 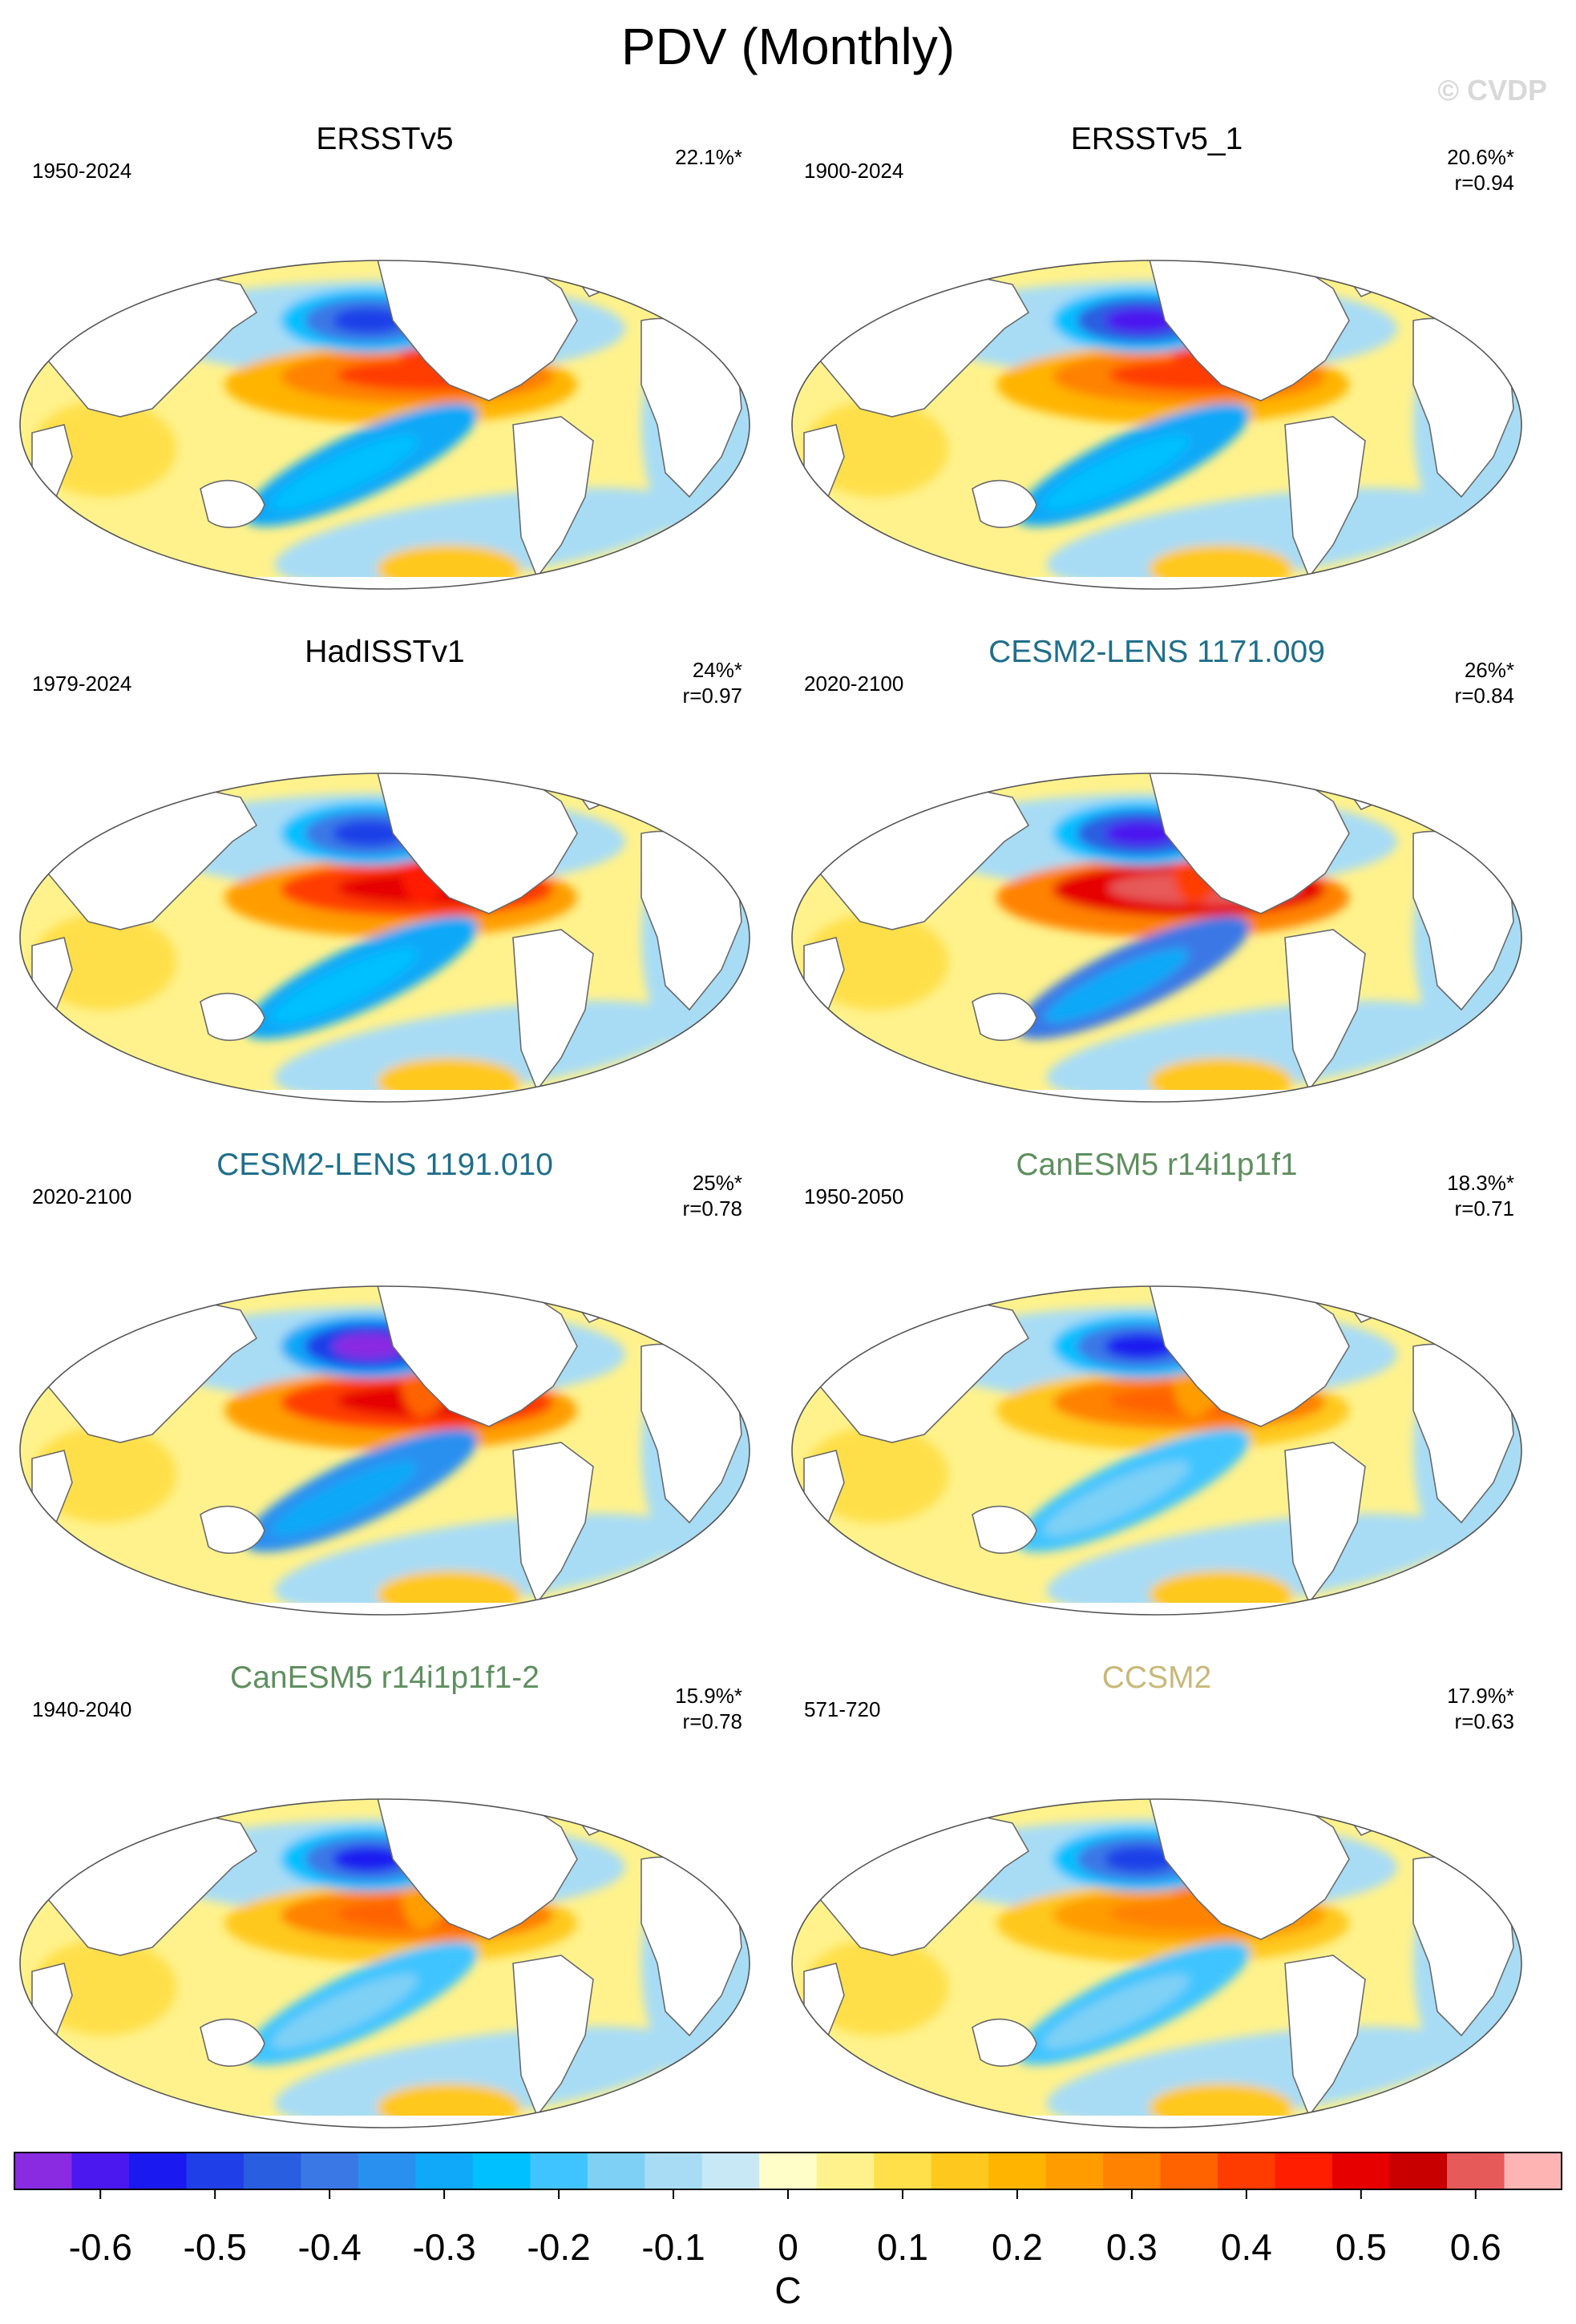 I want to click on colorbar-unit: C, so click(x=788, y=2290).